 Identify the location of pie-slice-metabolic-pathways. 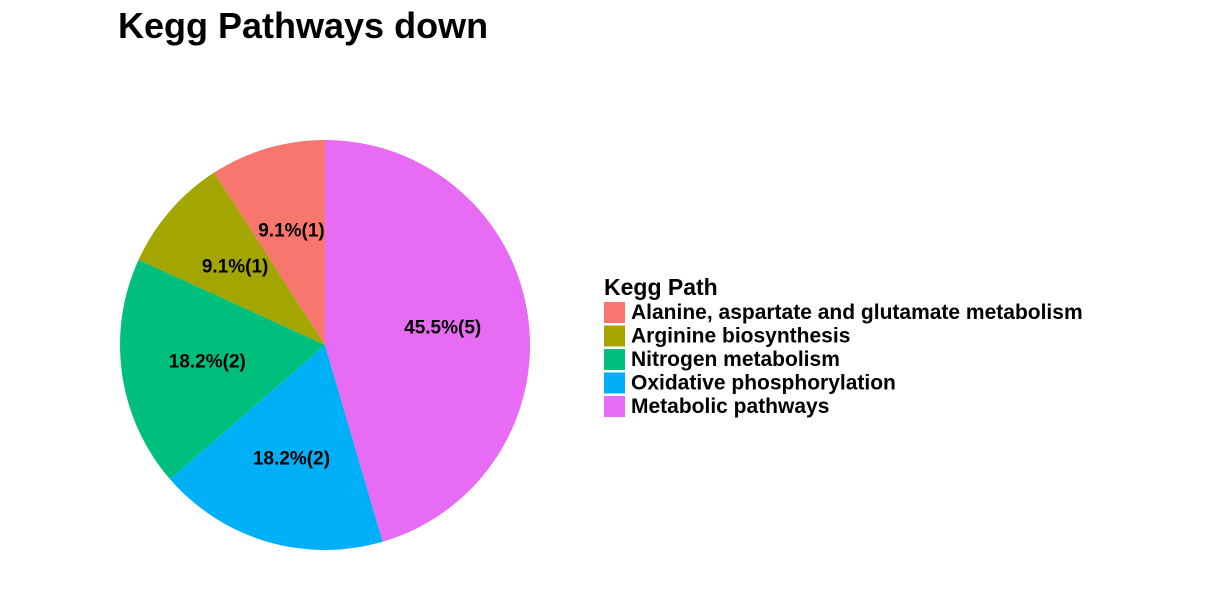
(428, 341).